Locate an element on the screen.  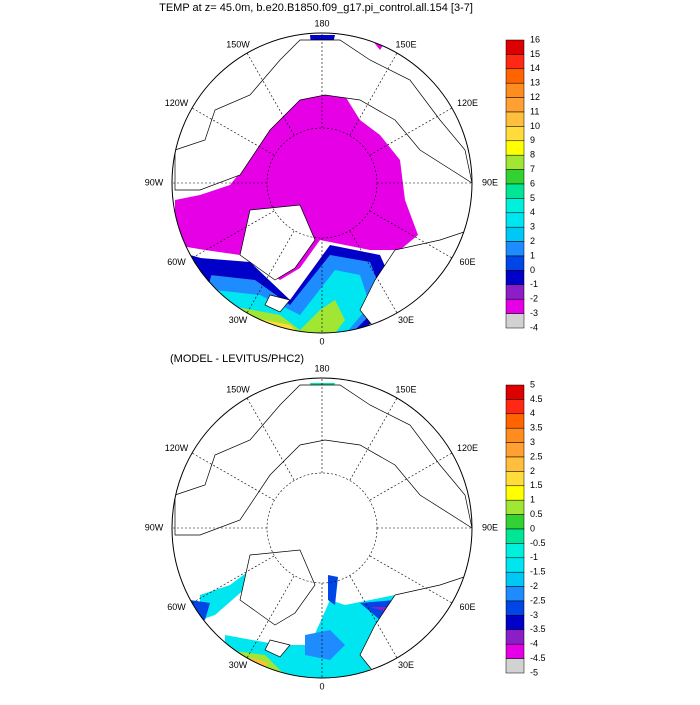
colorbar-label: 13 is located at coordinates (535, 83).